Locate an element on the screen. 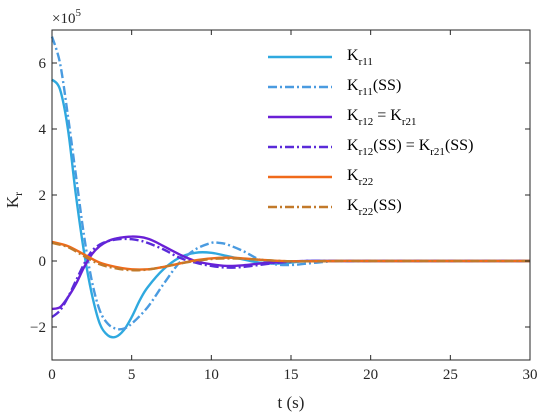  y-tick-label: 6 is located at coordinates (43, 64).